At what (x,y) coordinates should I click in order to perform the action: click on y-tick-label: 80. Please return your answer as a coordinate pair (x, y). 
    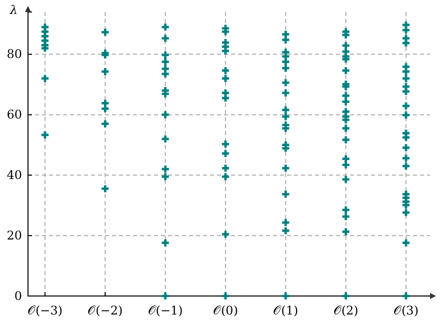
    Looking at the image, I should click on (14, 54).